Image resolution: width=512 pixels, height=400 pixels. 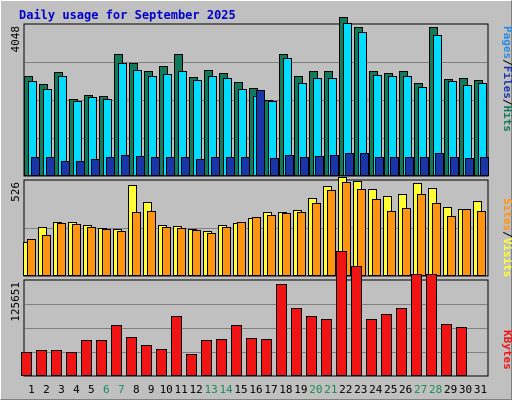 I want to click on x-tick-day-23: 23, so click(x=360, y=389).